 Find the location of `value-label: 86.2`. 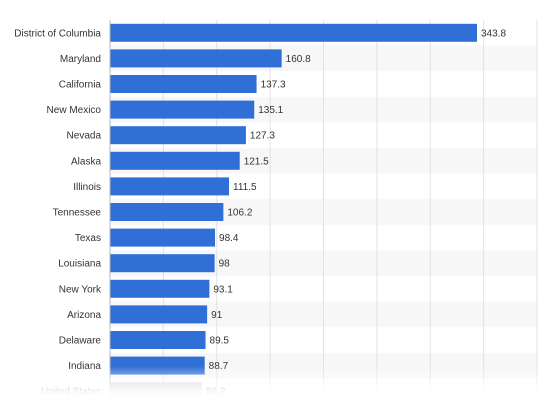

value-label: 86.2 is located at coordinates (216, 392).